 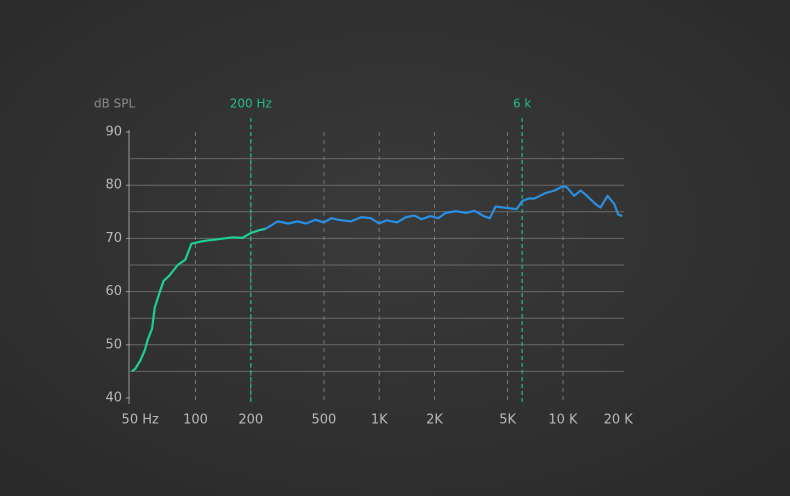 I want to click on x-tick-label: 2K, so click(x=434, y=420).